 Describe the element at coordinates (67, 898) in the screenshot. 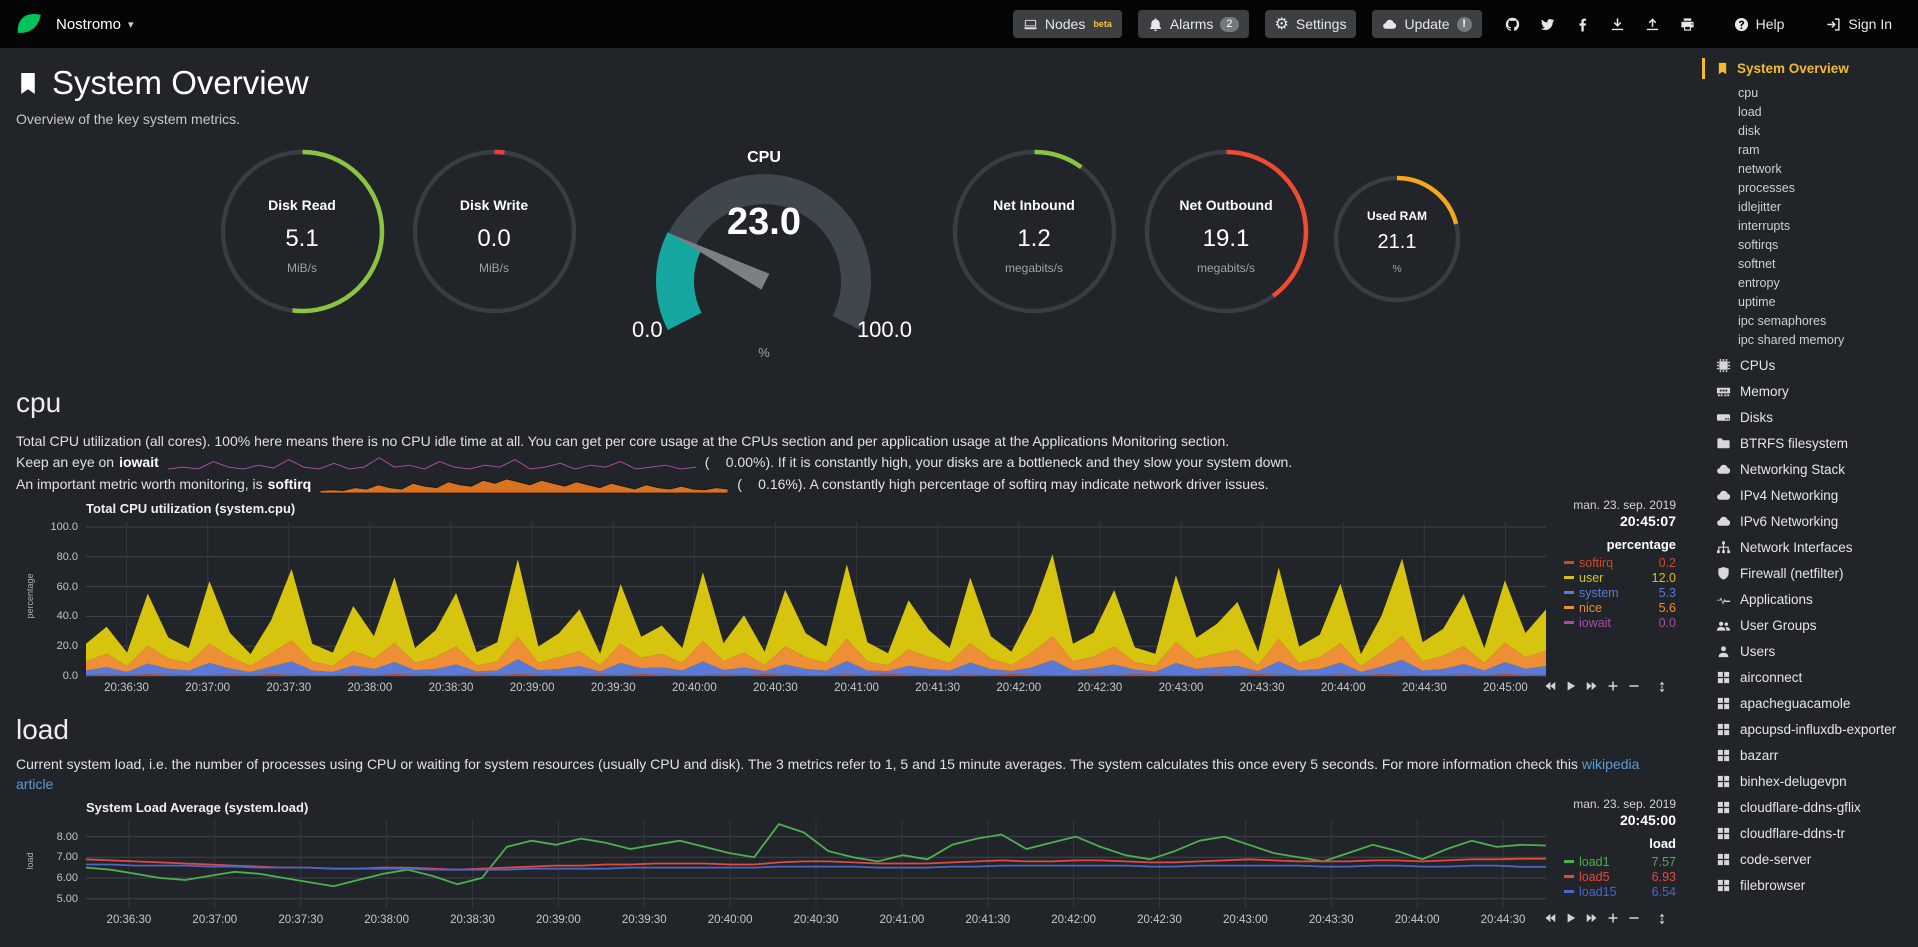

I see `y-tick-label: 5.00` at that location.